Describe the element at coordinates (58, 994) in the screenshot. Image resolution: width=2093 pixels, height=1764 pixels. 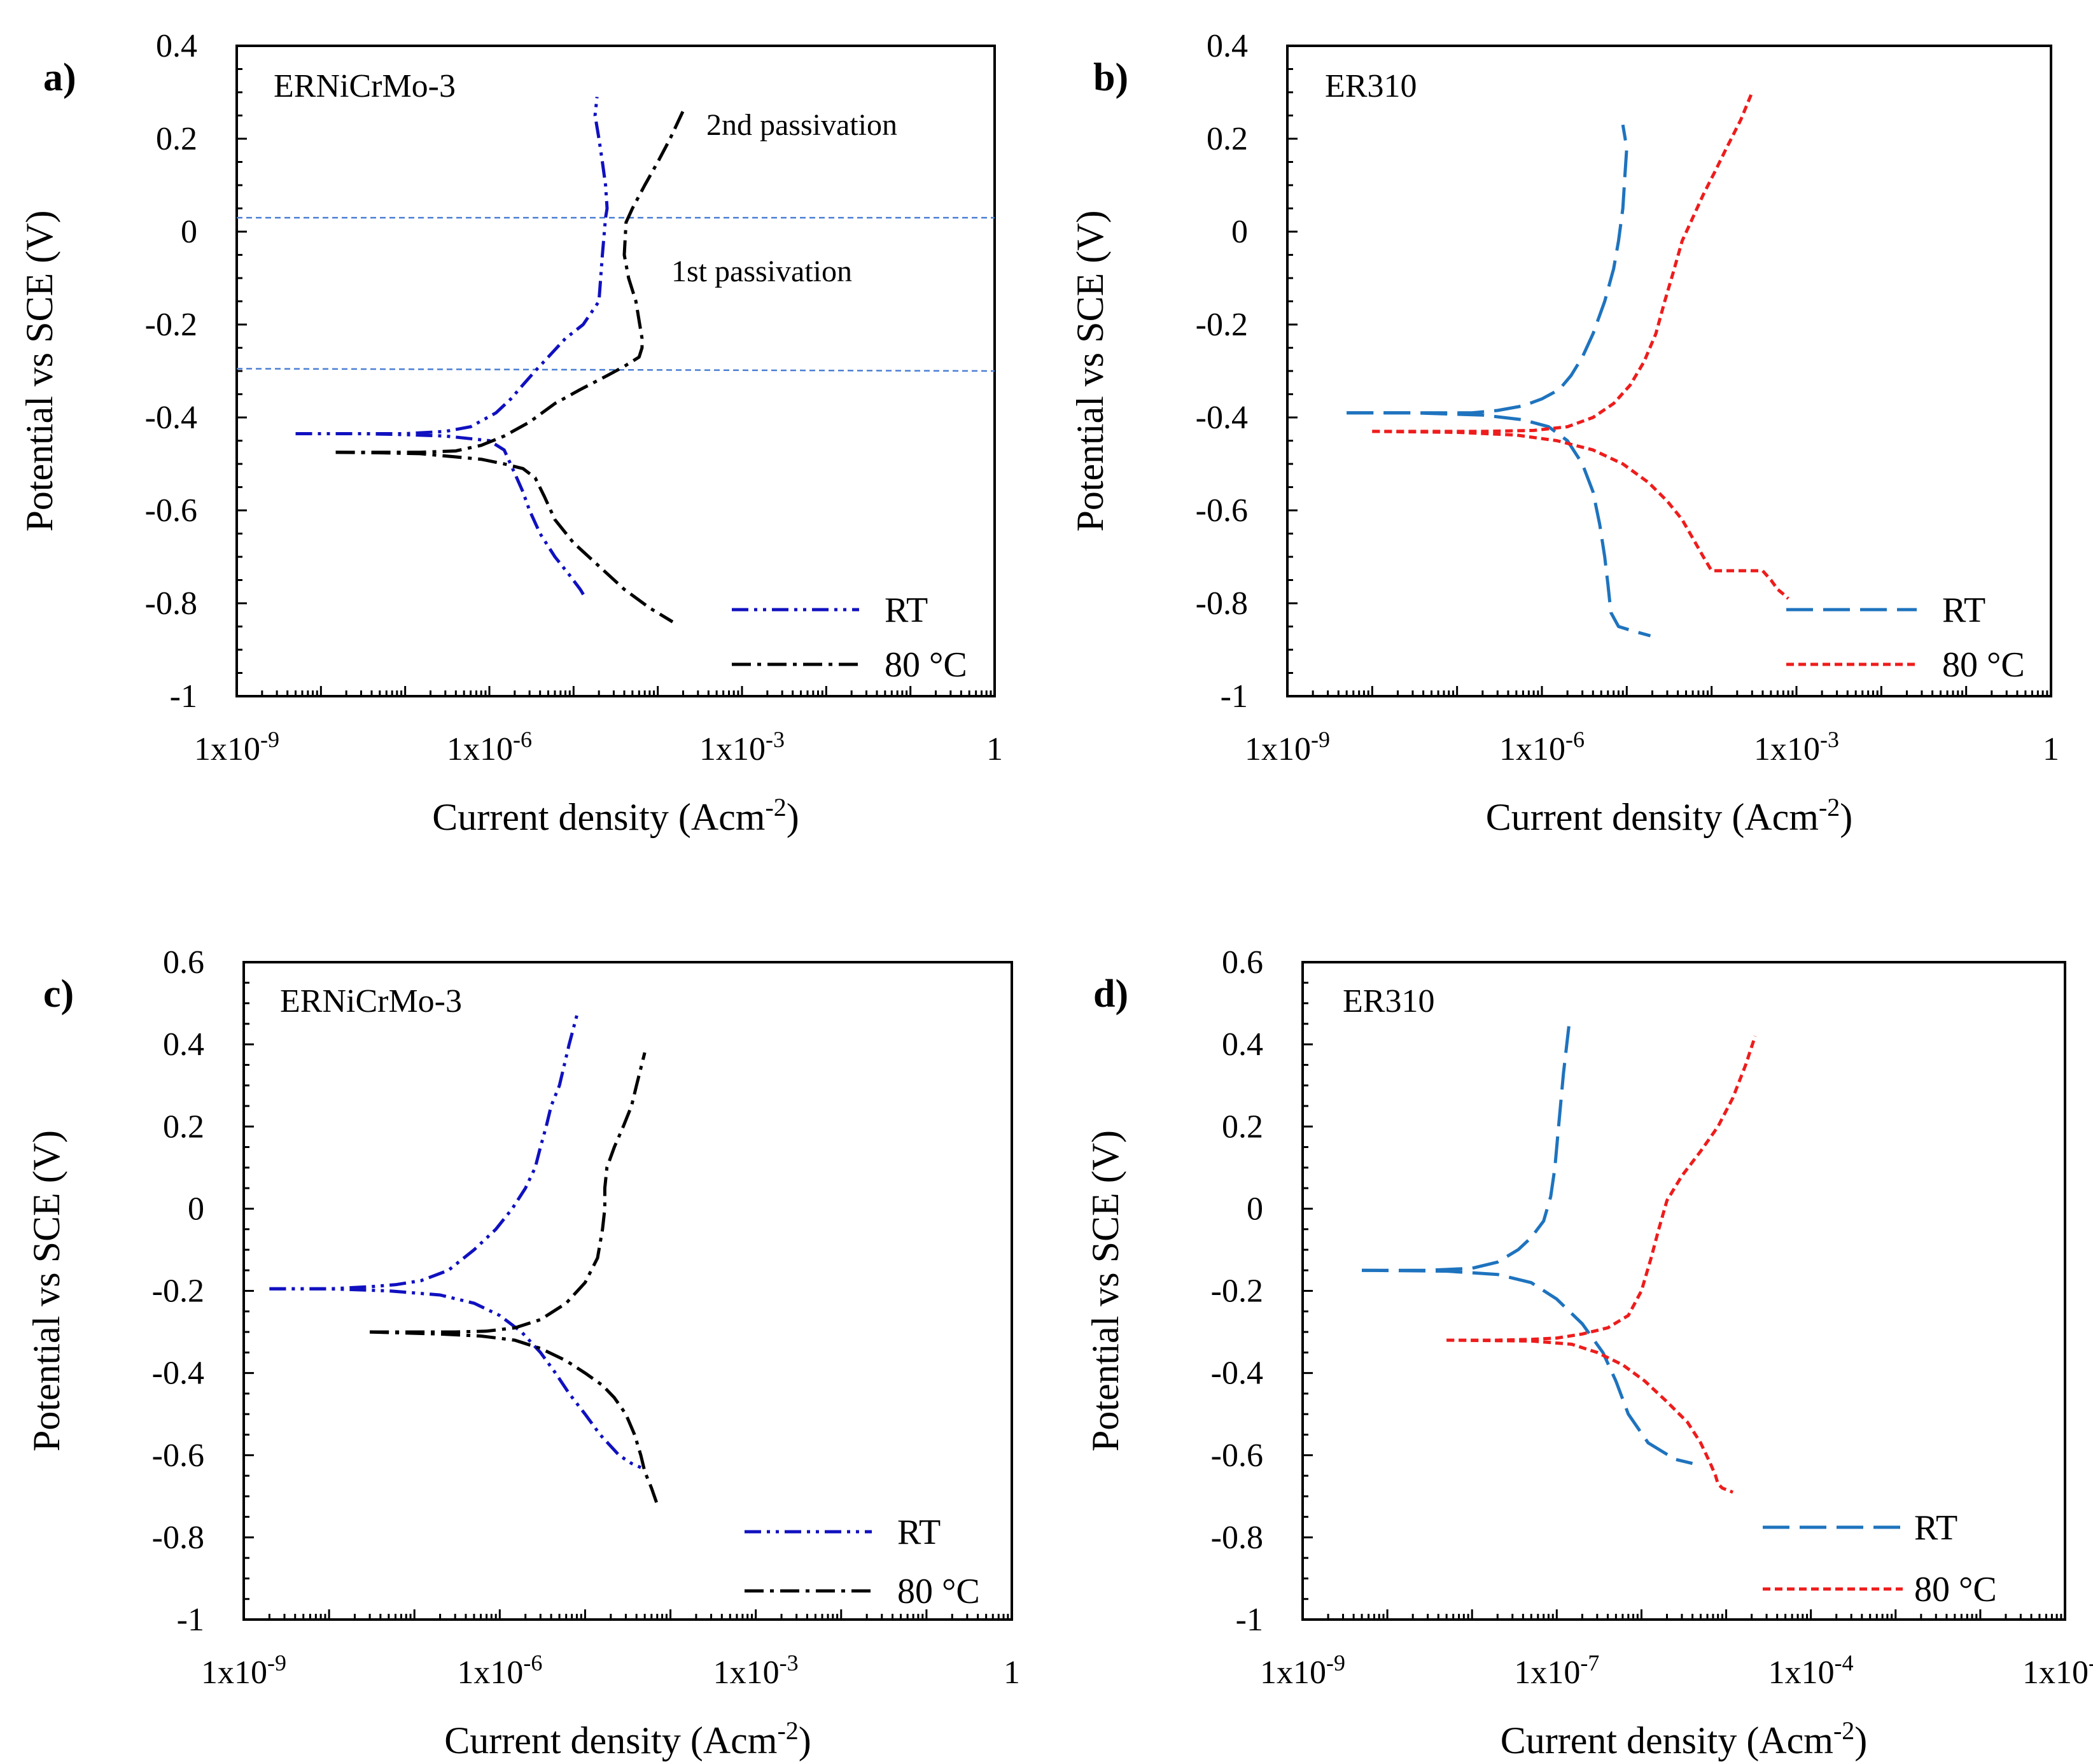
I see `panel-label: c)` at that location.